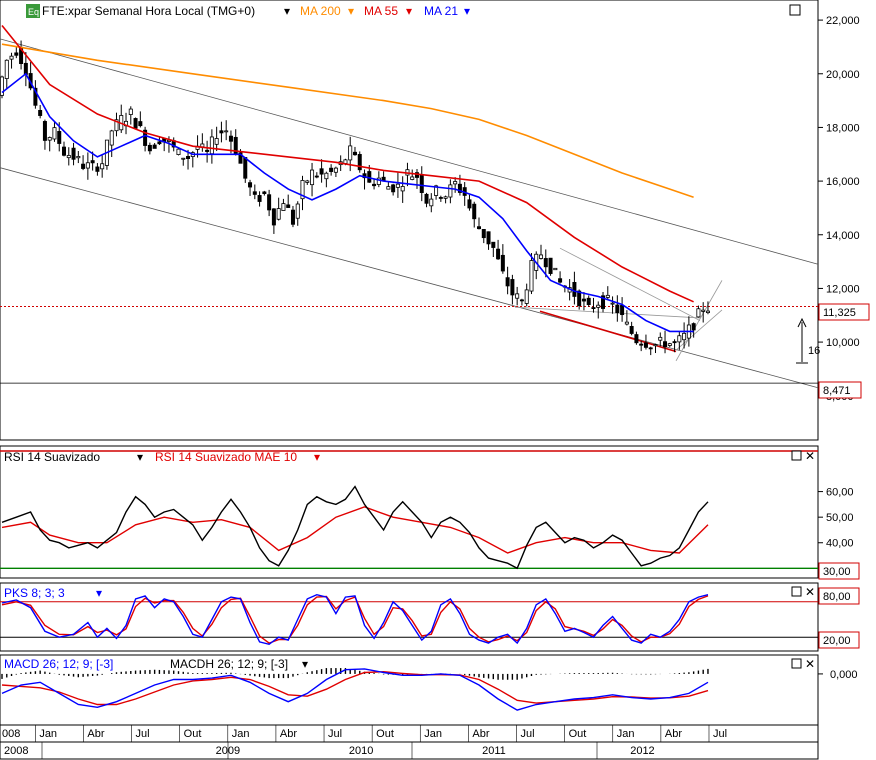 The width and height of the screenshot is (876, 760). What do you see at coordinates (99, 593) in the screenshot?
I see `pks-dropdown-icon: ▾` at bounding box center [99, 593].